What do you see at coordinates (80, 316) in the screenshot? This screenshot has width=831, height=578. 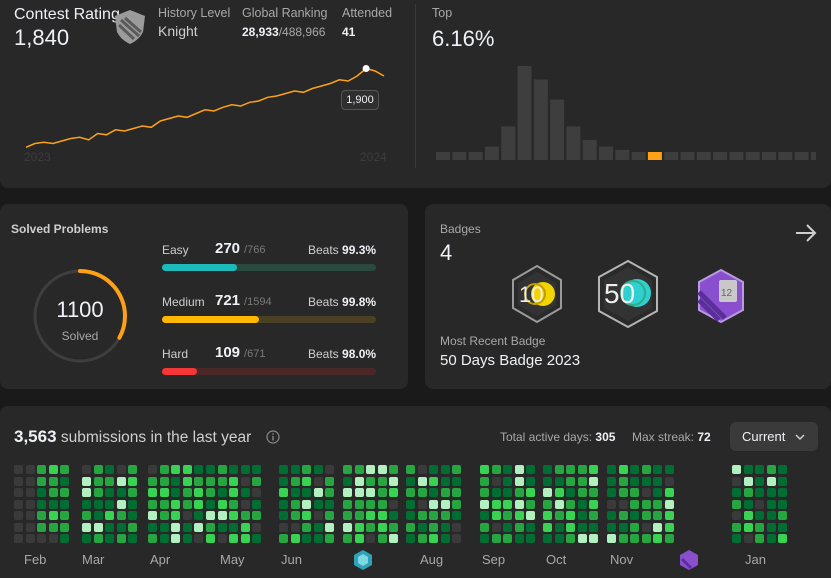 I see `solved-progress-ring` at bounding box center [80, 316].